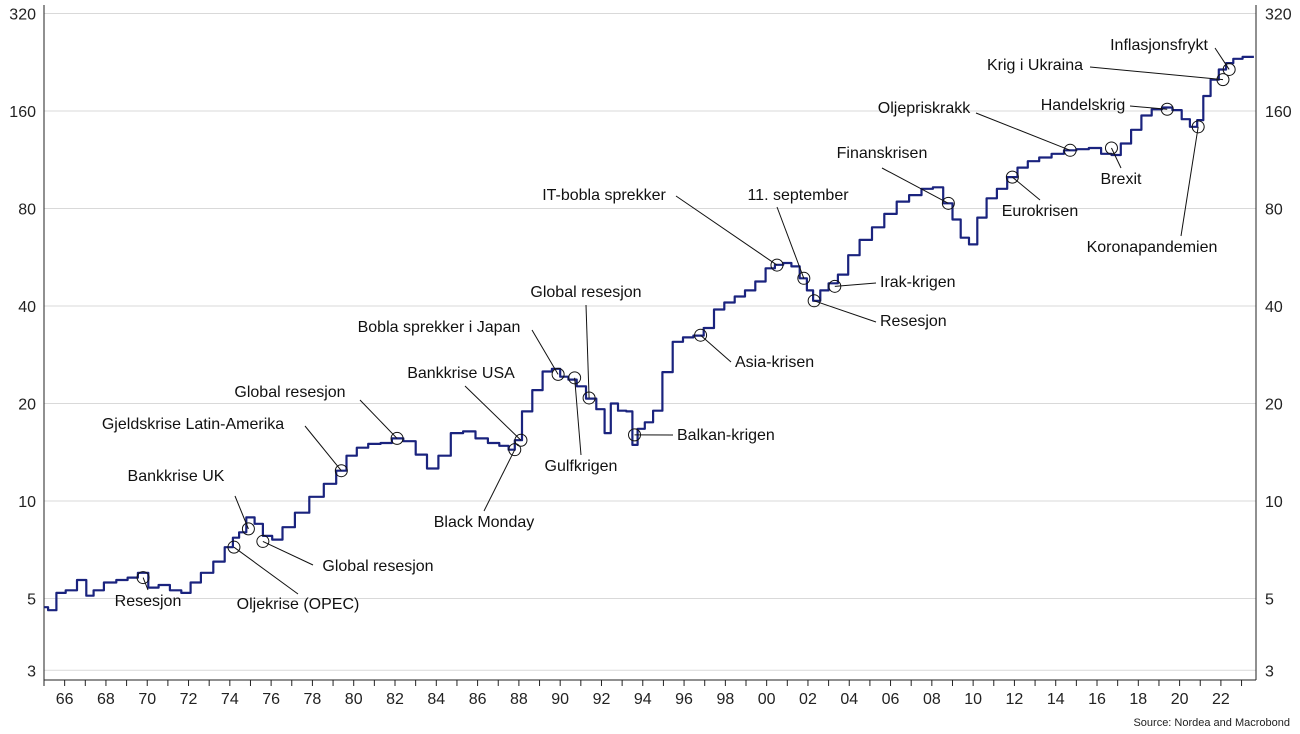 Image resolution: width=1300 pixels, height=734 pixels. Describe the element at coordinates (193, 424) in the screenshot. I see `annotation-label: Gjeldskrise Latin-Amerika` at that location.